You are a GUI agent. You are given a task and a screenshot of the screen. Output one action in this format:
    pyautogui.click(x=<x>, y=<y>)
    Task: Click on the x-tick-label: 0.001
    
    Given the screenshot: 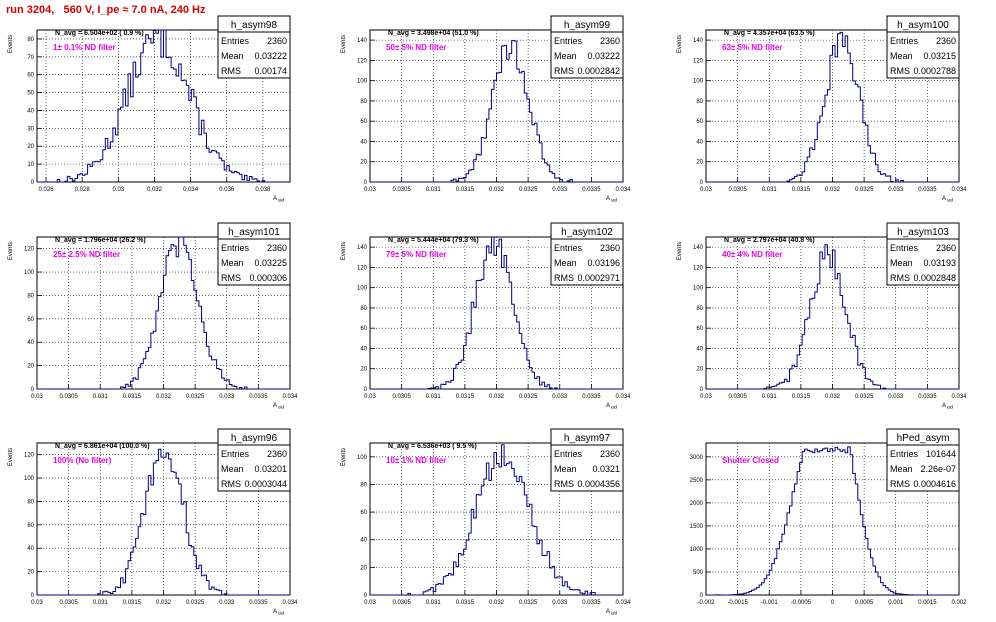 What is the action you would take?
    pyautogui.click(x=896, y=603)
    